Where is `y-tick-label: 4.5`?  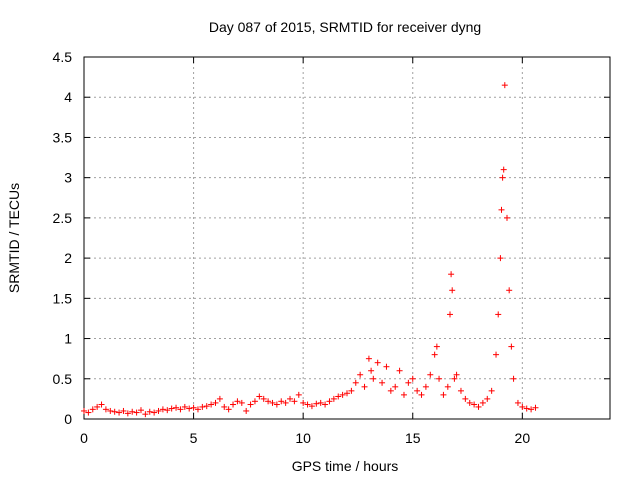
y-tick-label: 4.5 is located at coordinates (63, 57).